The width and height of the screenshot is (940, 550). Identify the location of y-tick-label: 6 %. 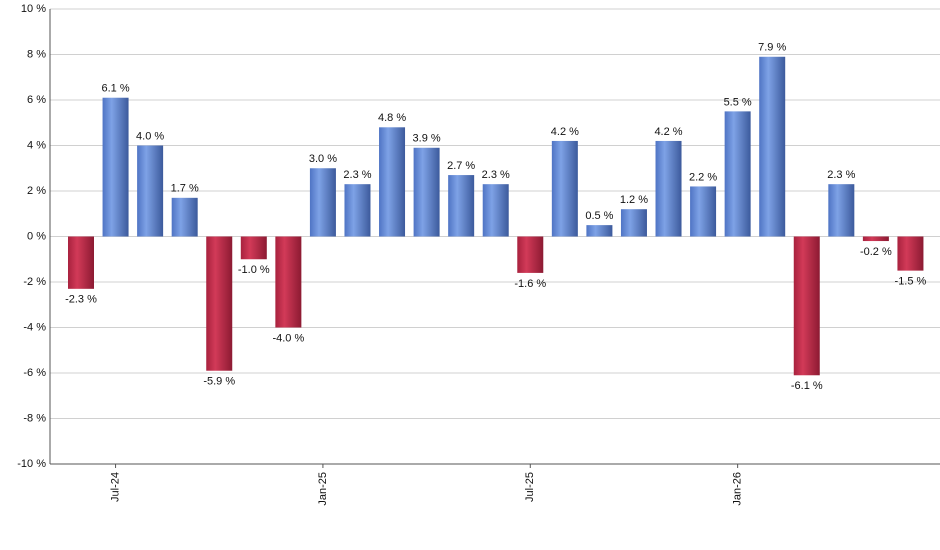
(36, 100).